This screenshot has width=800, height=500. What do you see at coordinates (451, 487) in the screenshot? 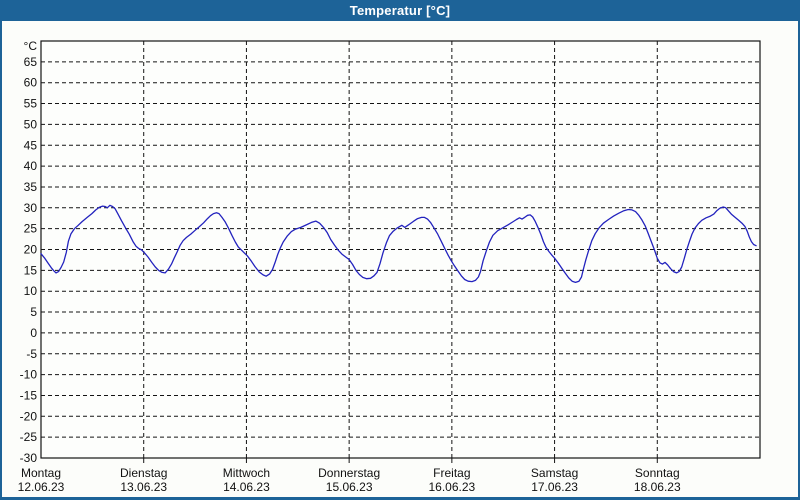
I see `x-axis-date-label: 16.06.23` at bounding box center [451, 487].